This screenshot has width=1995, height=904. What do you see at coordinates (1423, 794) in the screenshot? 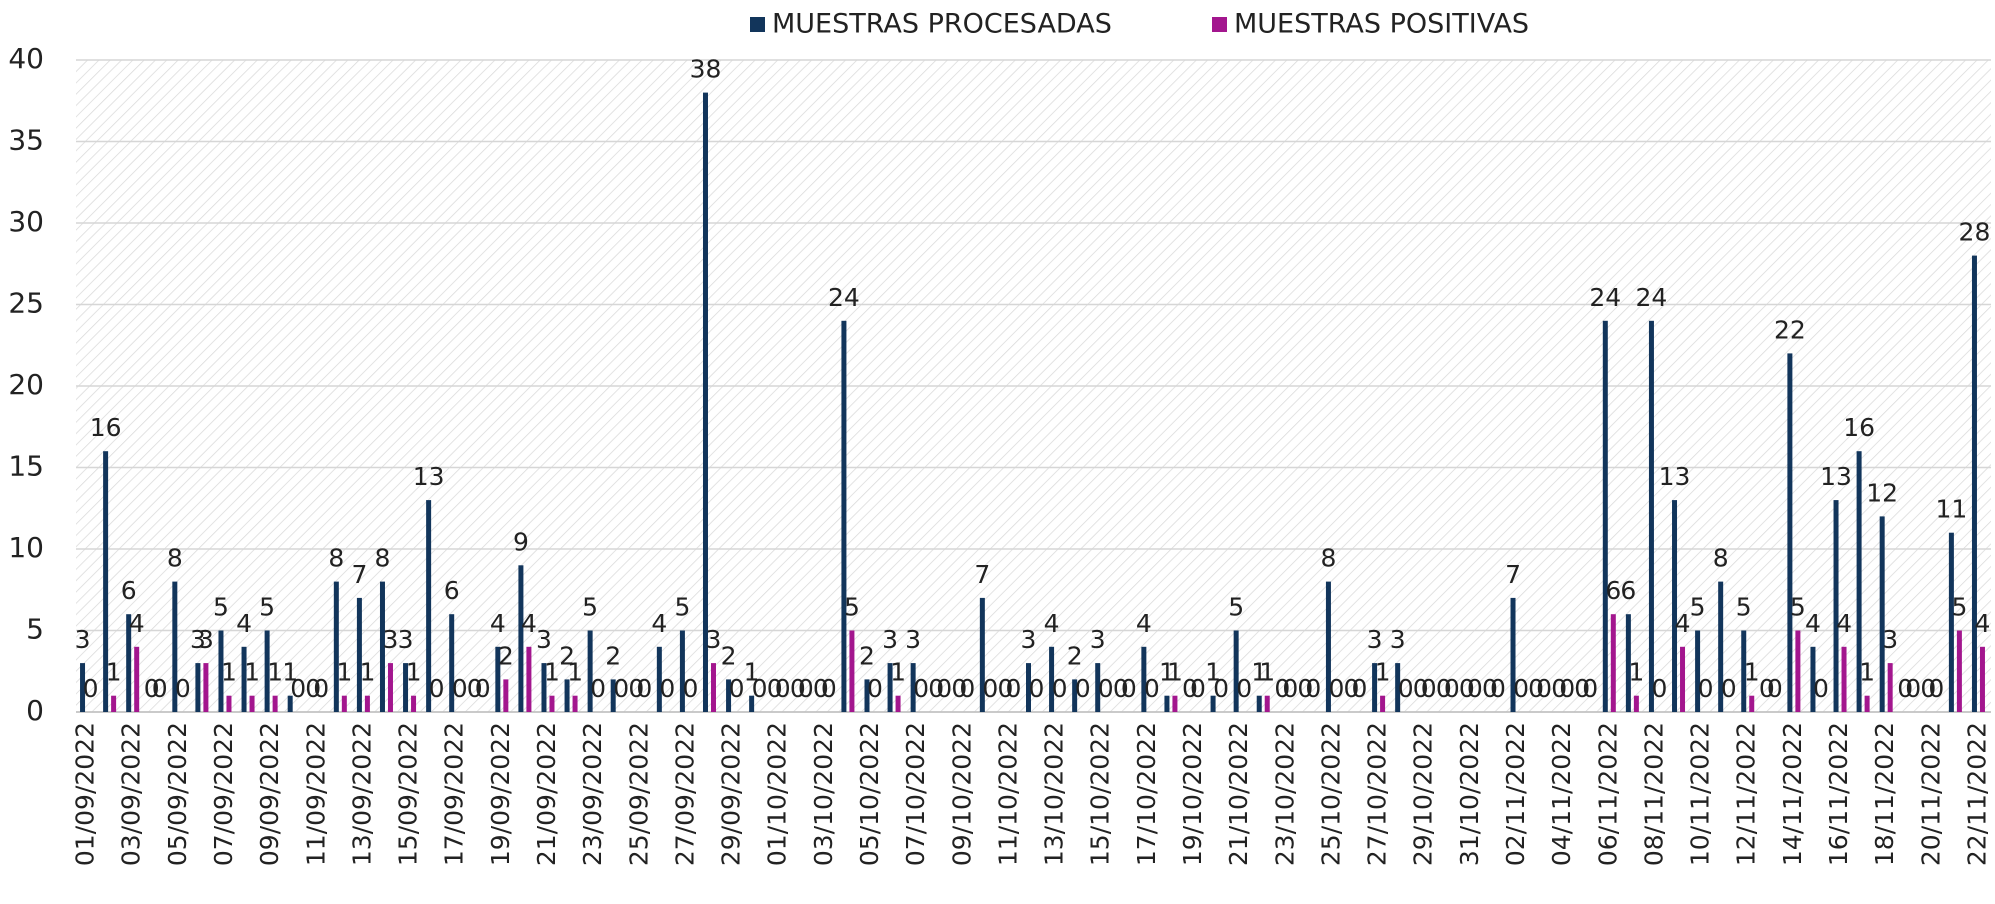
I see `x-tick-label: 29/10/2022` at bounding box center [1423, 794].